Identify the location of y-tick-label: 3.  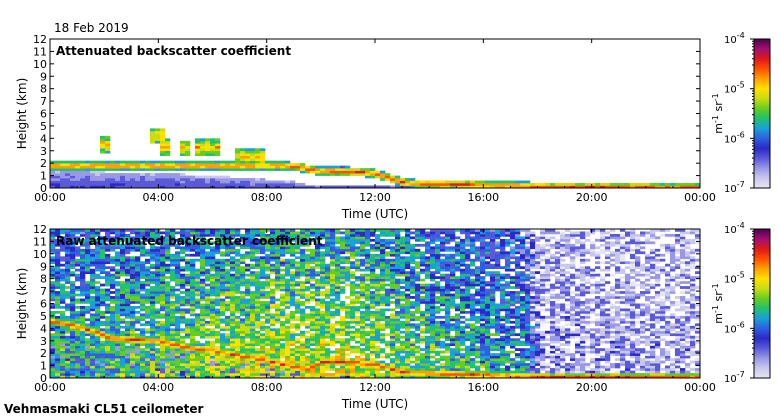
(43, 151).